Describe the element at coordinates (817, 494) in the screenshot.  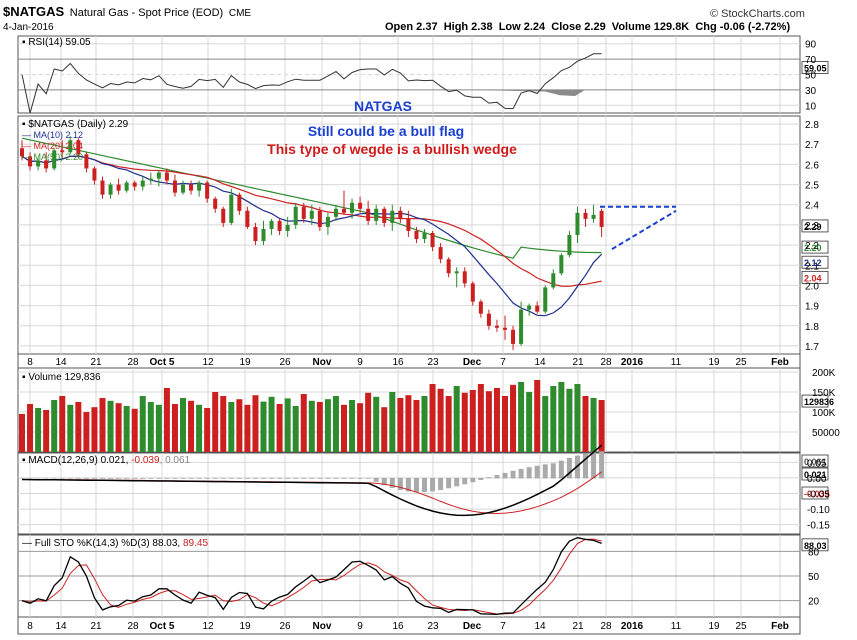
I see `macd-tag-signal: -0.039` at that location.